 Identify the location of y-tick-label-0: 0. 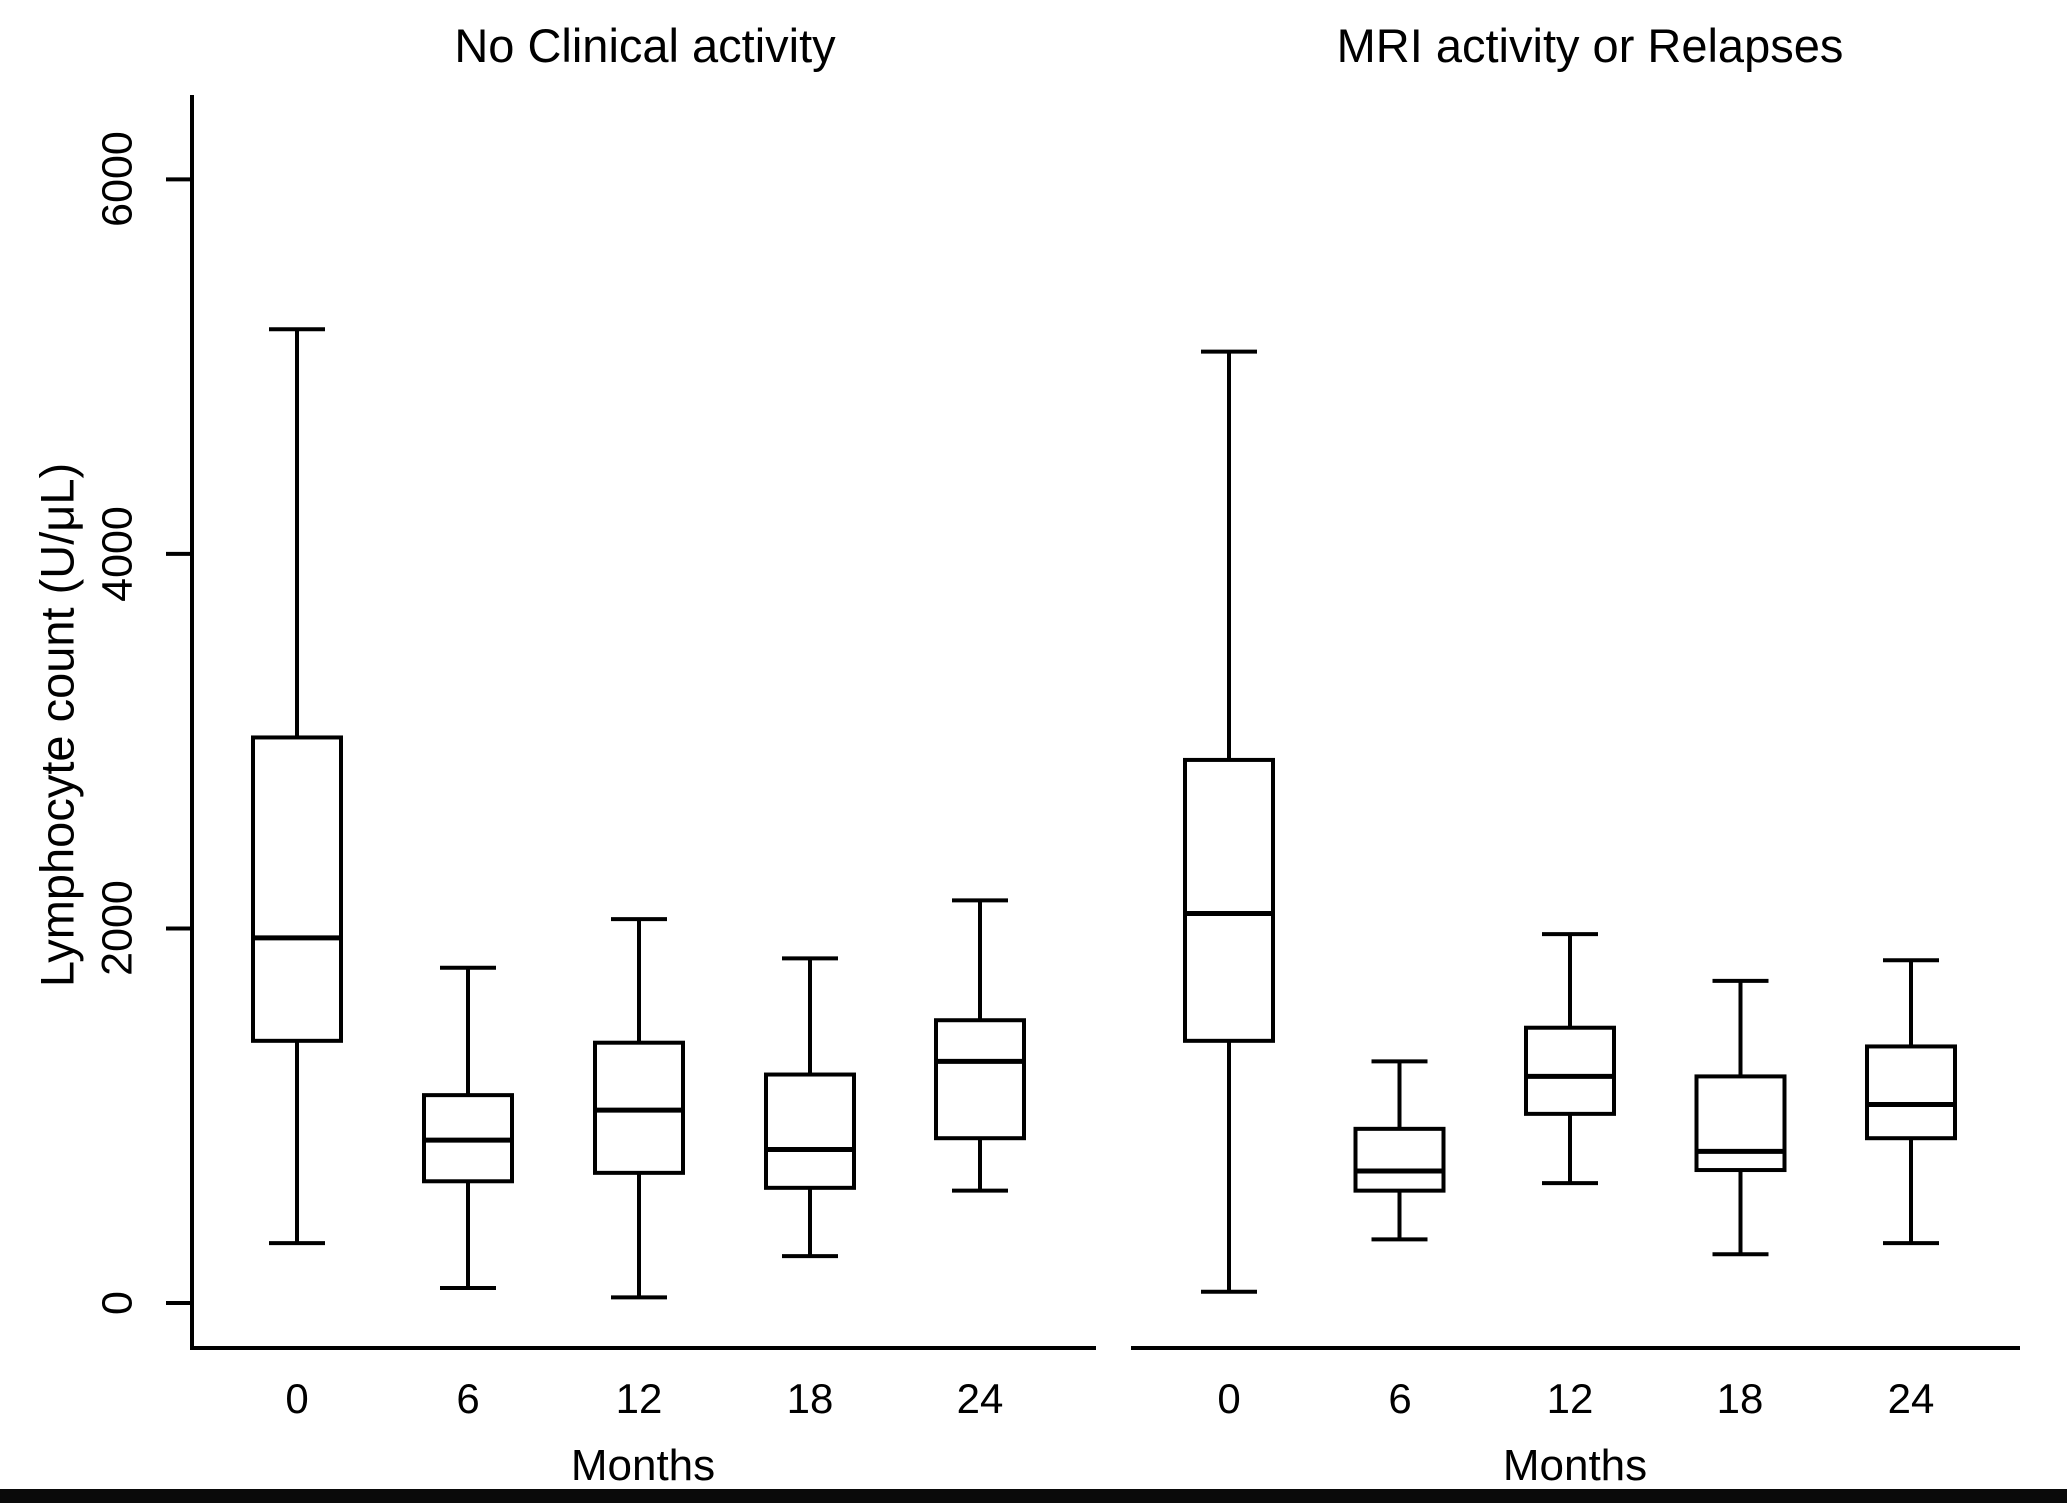
(117, 1303).